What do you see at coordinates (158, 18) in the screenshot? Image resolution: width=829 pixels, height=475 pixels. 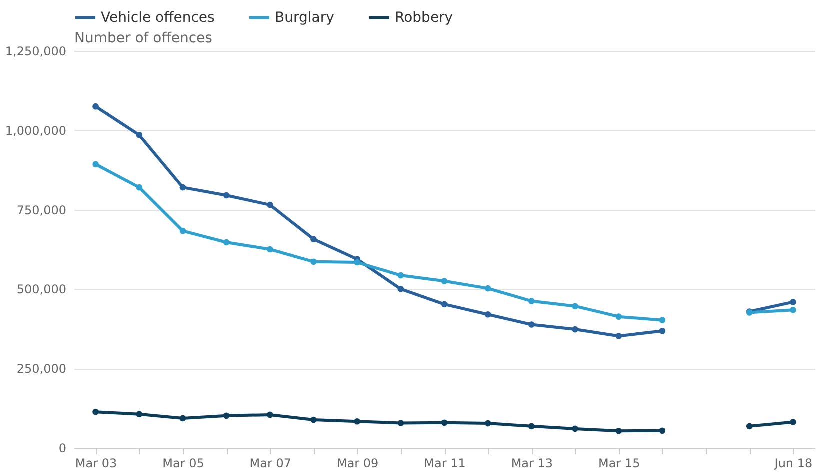 I see `legend-label: Vehicle offences` at bounding box center [158, 18].